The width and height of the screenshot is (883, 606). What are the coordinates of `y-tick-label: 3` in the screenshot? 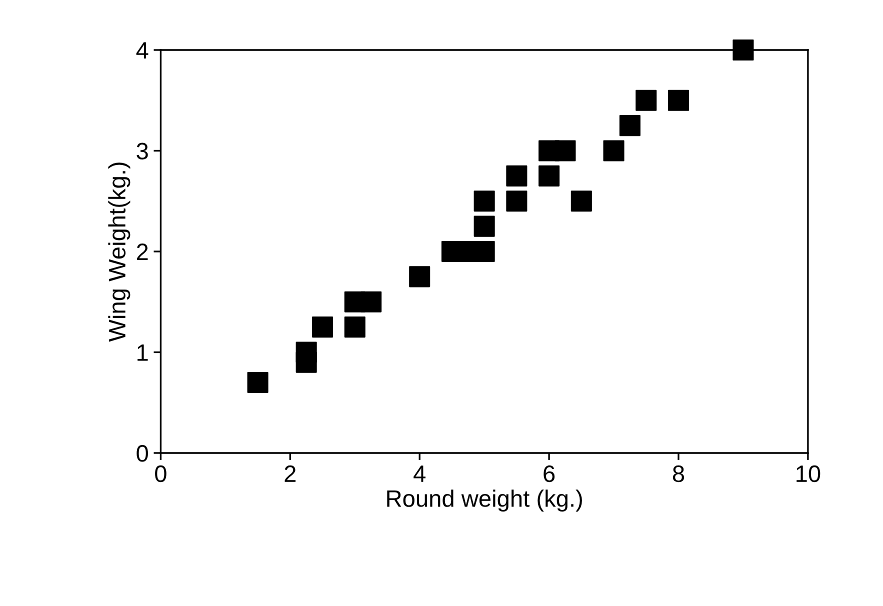 It's located at (142, 151).